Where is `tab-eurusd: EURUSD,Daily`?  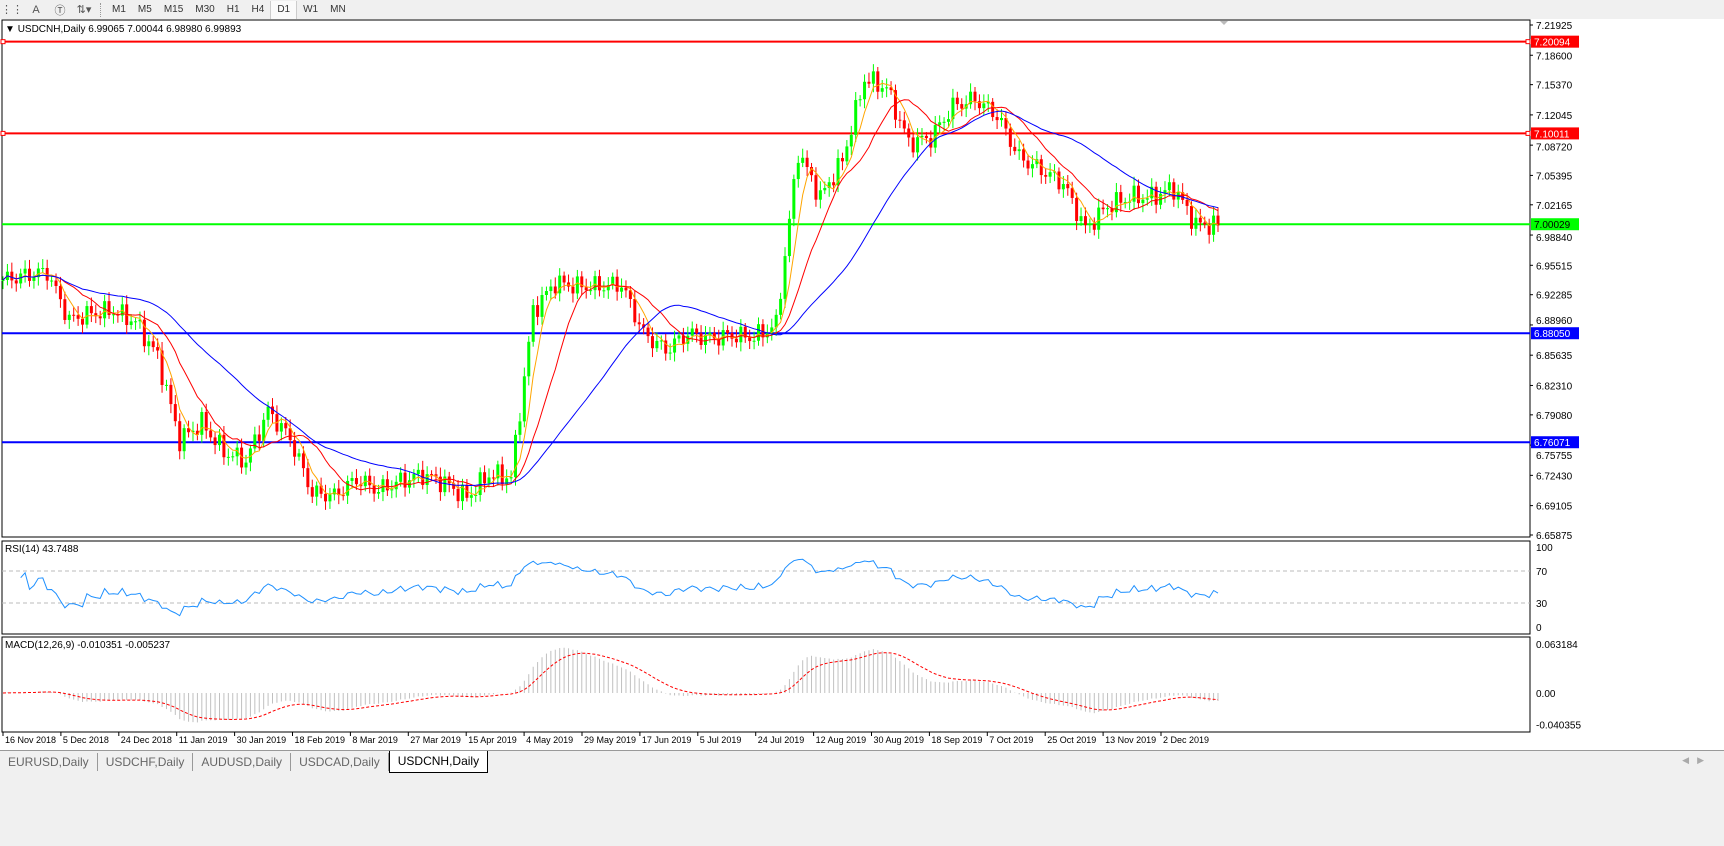 tab-eurusd: EURUSD,Daily is located at coordinates (49, 762).